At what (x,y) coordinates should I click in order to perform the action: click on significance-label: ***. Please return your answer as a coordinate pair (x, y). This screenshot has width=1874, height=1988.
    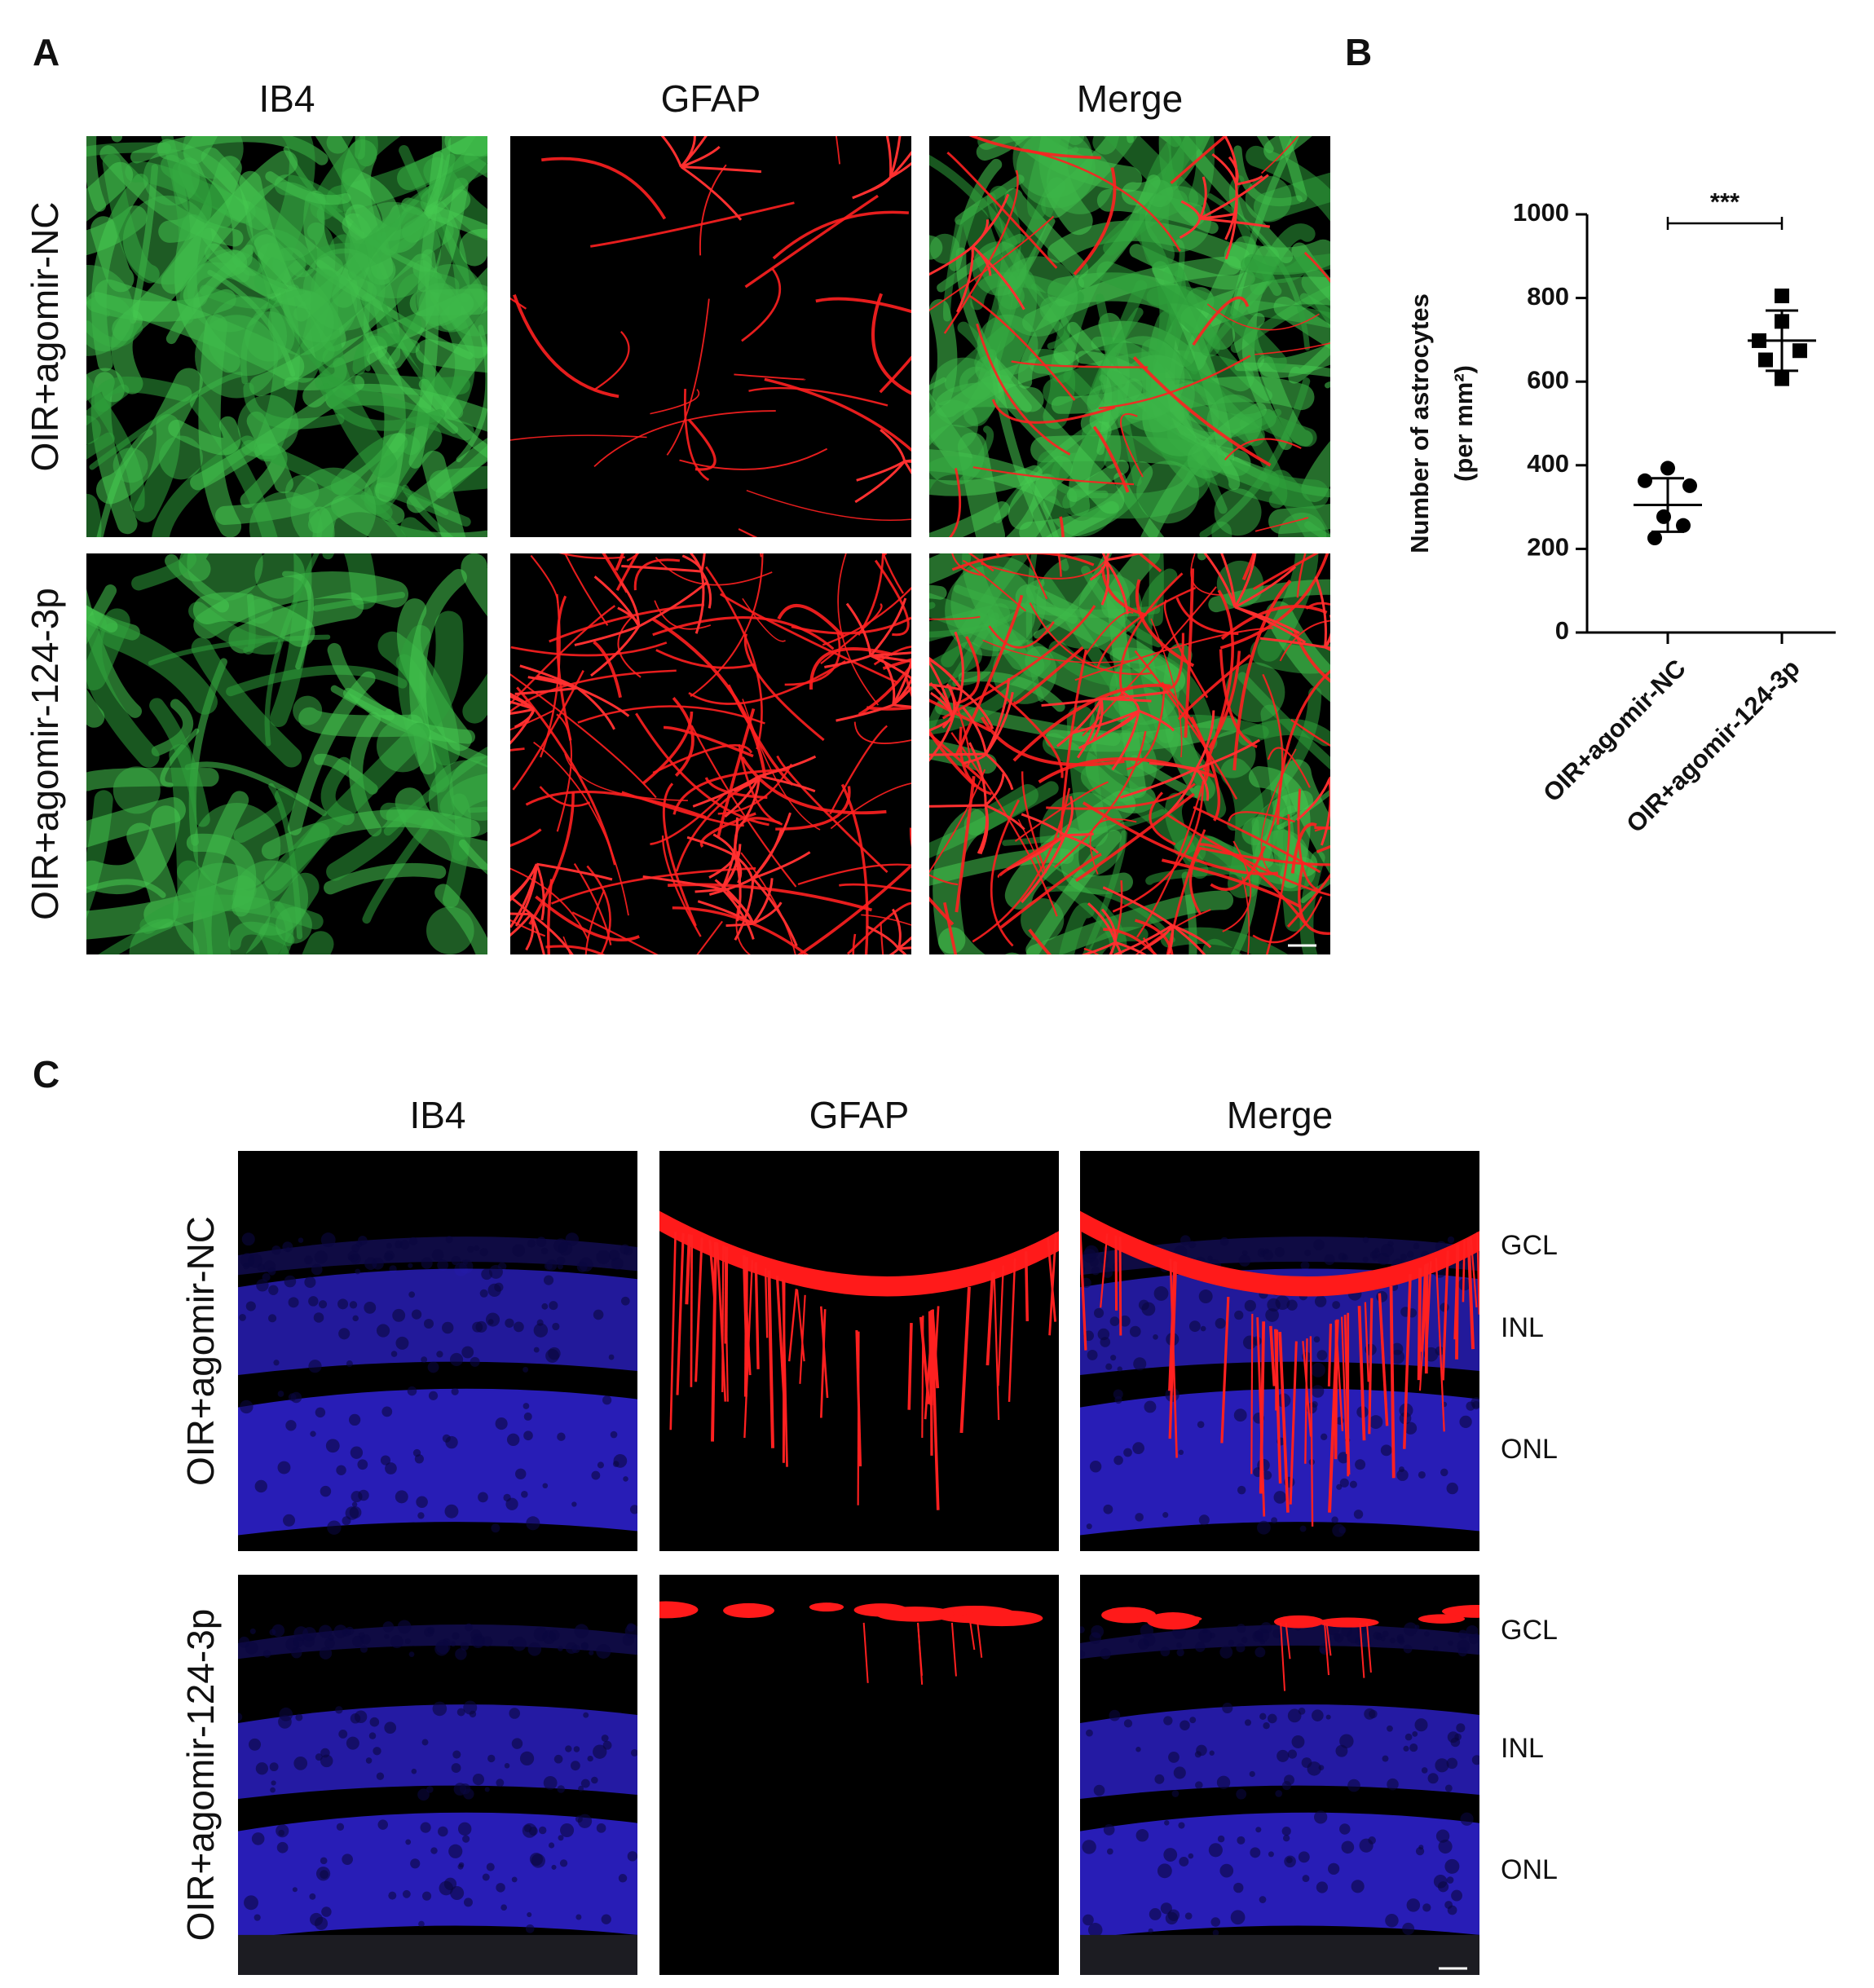
    Looking at the image, I should click on (1725, 201).